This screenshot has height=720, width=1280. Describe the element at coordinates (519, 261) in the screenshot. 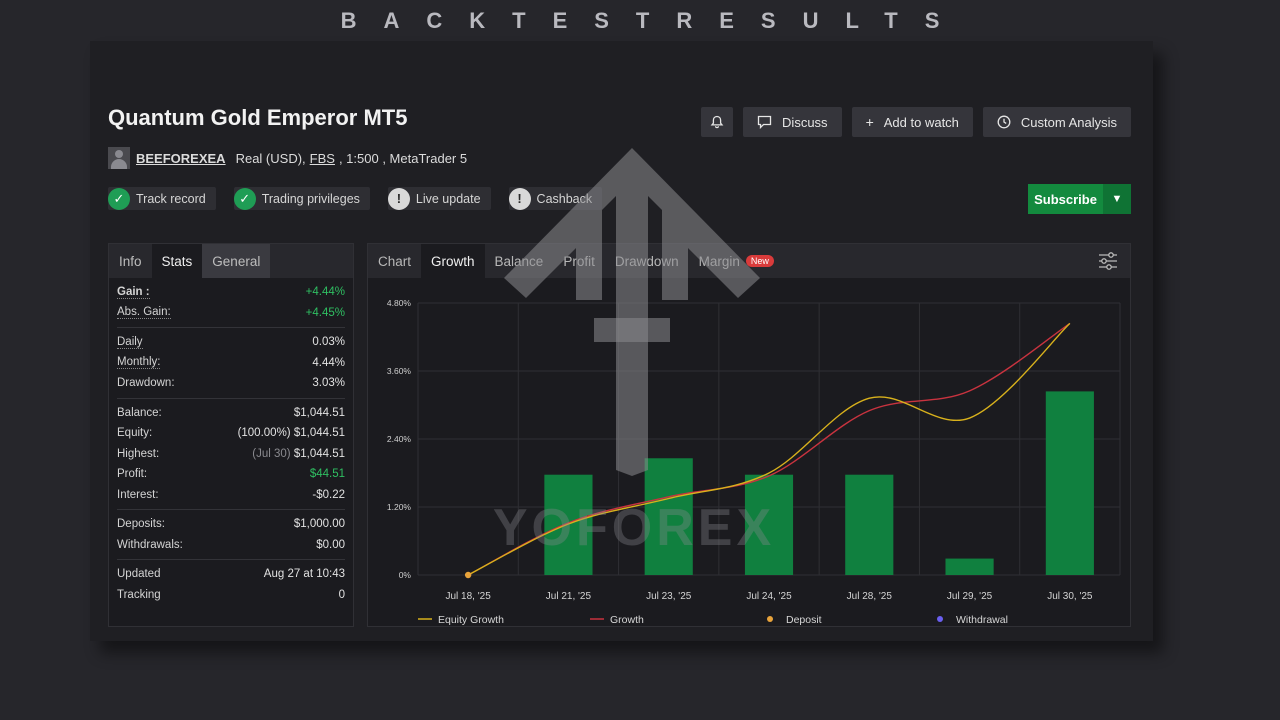

I see `tab-balance: Balance` at that location.